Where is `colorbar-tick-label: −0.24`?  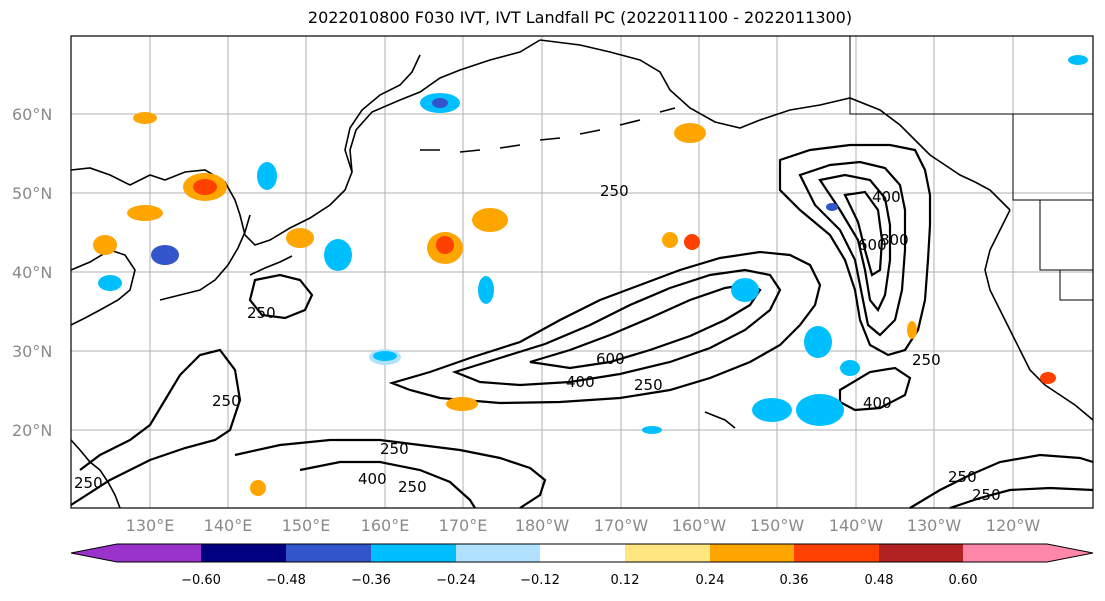 colorbar-tick-label: −0.24 is located at coordinates (456, 580).